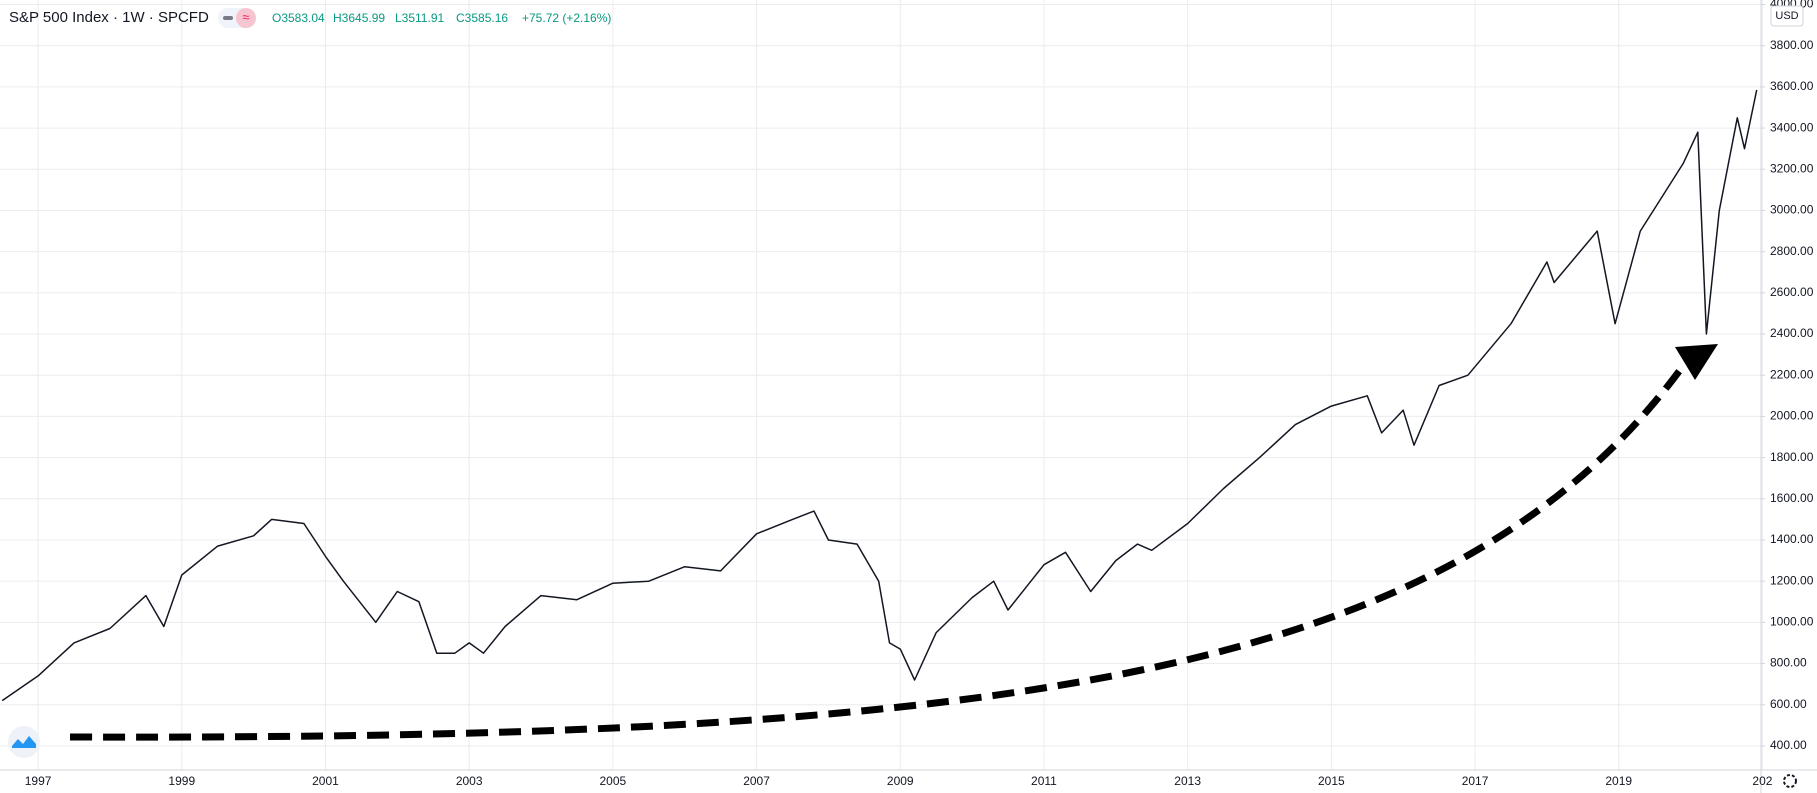 This screenshot has height=793, width=1817. What do you see at coordinates (1788, 745) in the screenshot?
I see `y-tick-label: 400.00` at bounding box center [1788, 745].